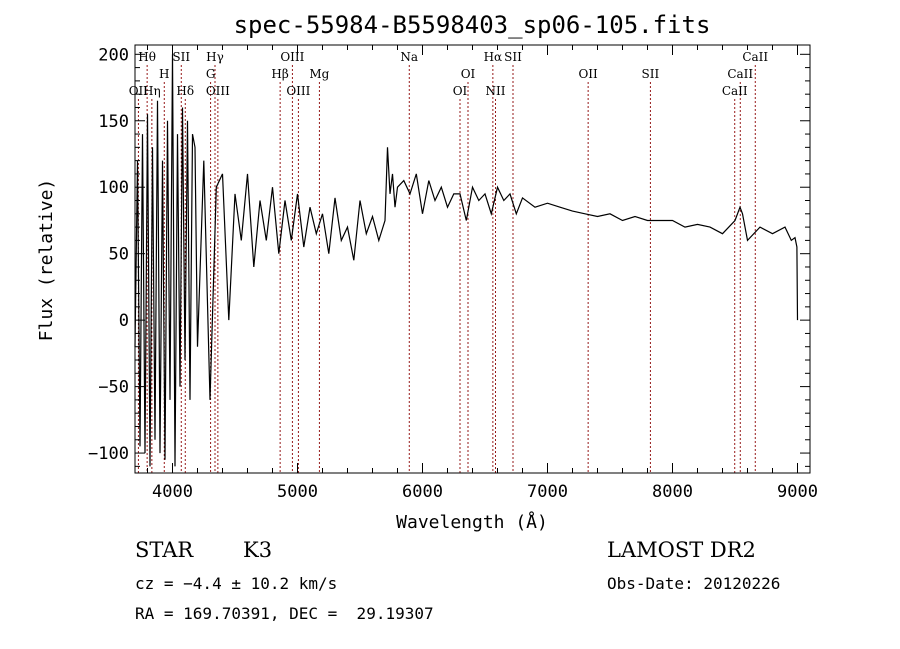 The height and width of the screenshot is (649, 900). I want to click on y-tick-label: 100, so click(113, 188).